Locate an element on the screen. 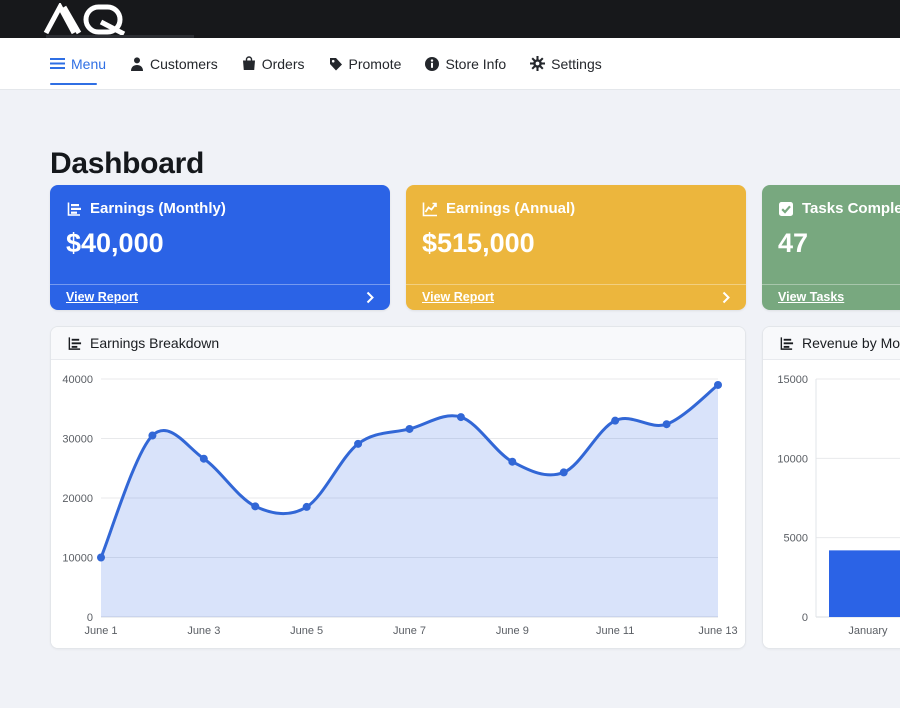 The width and height of the screenshot is (900, 708). svg-text: June 13 is located at coordinates (717, 631).